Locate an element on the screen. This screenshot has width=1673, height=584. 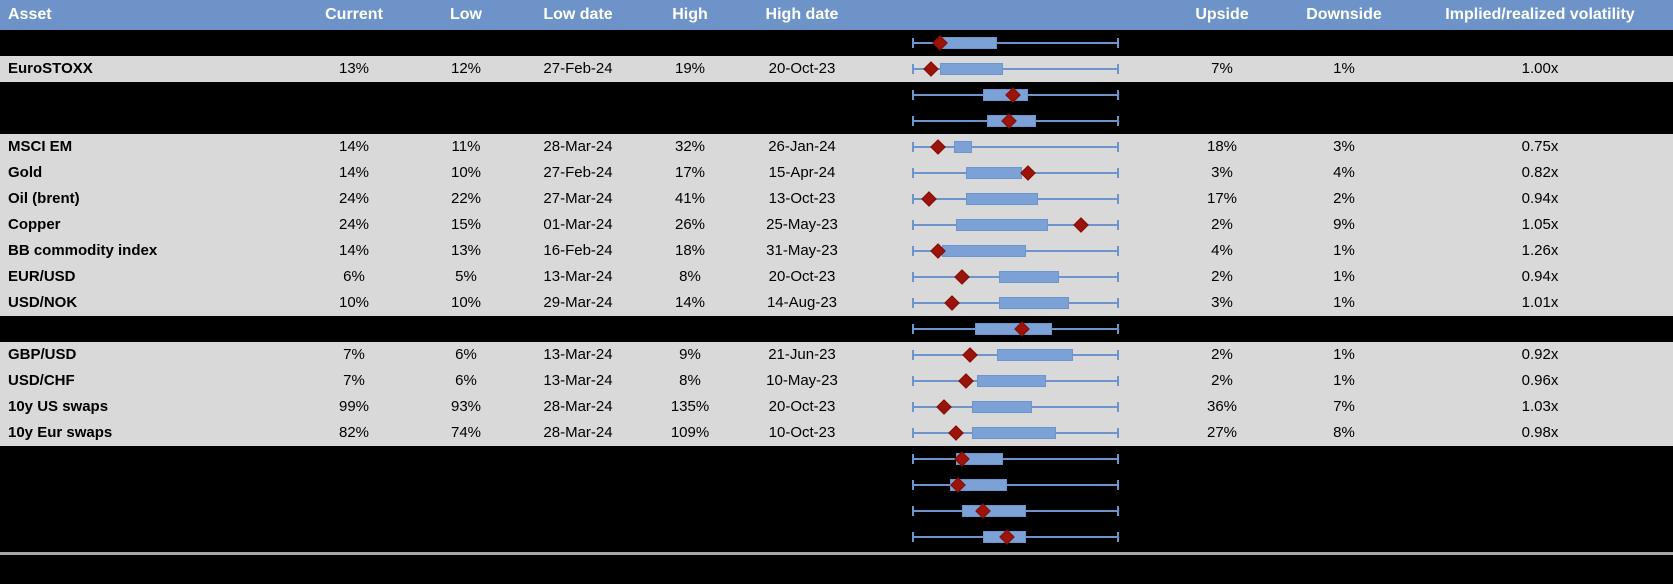
low-date-value: 29-Mar-24 is located at coordinates (578, 302).